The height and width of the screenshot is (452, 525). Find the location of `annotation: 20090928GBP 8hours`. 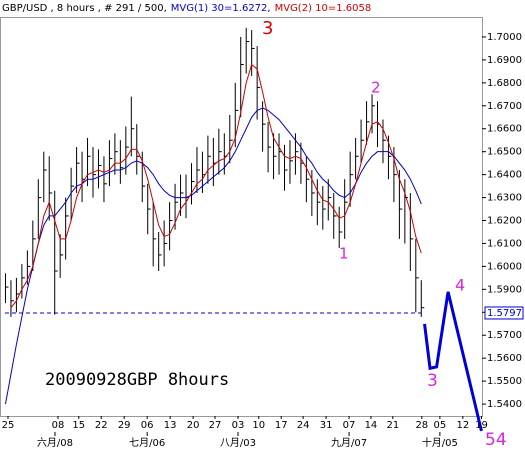

annotation: 20090928GBP 8hours is located at coordinates (137, 380).